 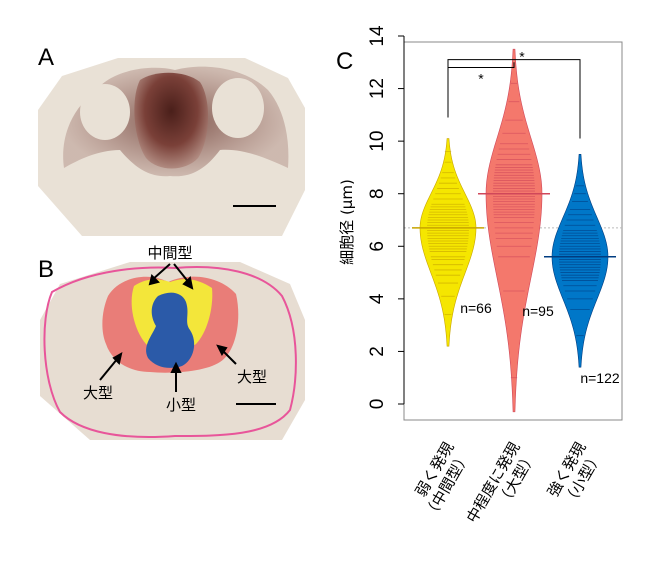 What do you see at coordinates (252, 377) in the screenshot?
I see `label-large-type-right: 大型` at bounding box center [252, 377].